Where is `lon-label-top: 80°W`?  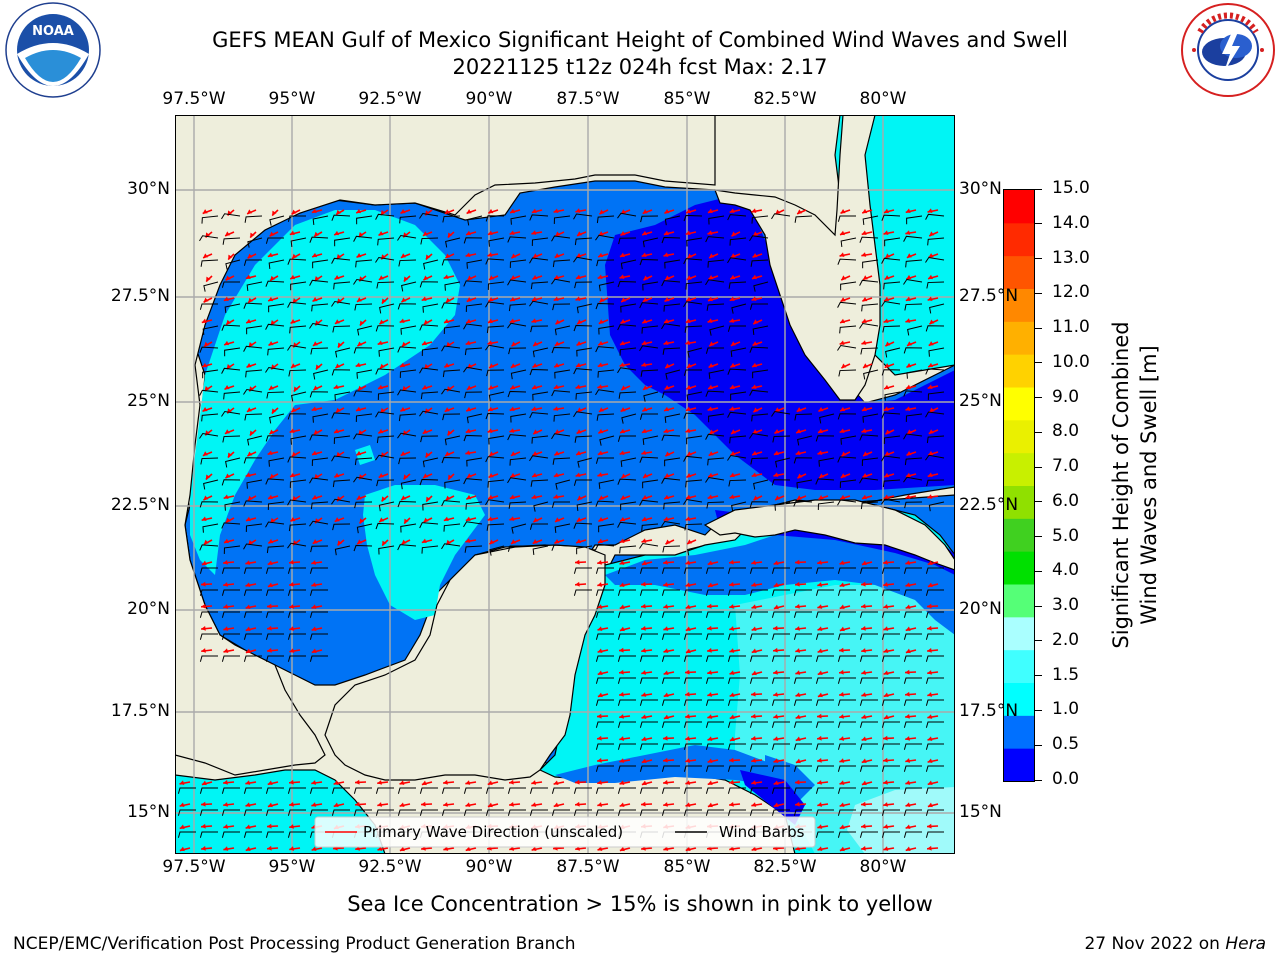 lon-label-top: 80°W is located at coordinates (883, 99).